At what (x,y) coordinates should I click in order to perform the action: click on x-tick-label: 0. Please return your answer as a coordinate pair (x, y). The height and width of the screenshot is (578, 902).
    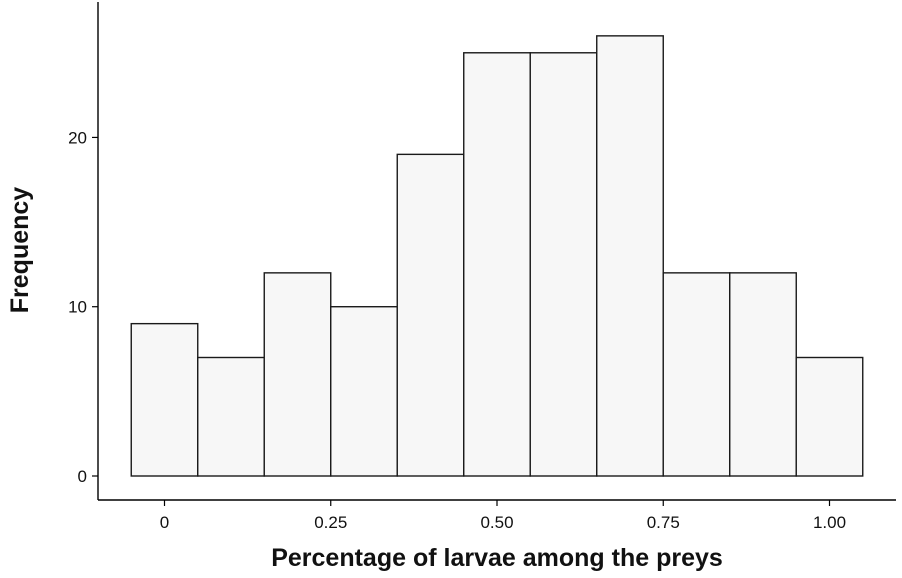
    Looking at the image, I should click on (164, 522).